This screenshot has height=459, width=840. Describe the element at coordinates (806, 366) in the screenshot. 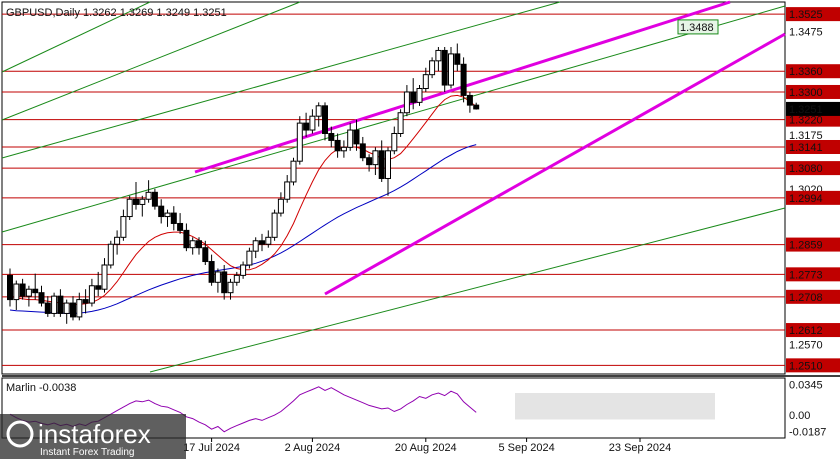

I see `price-level-label: 1.2510` at that location.